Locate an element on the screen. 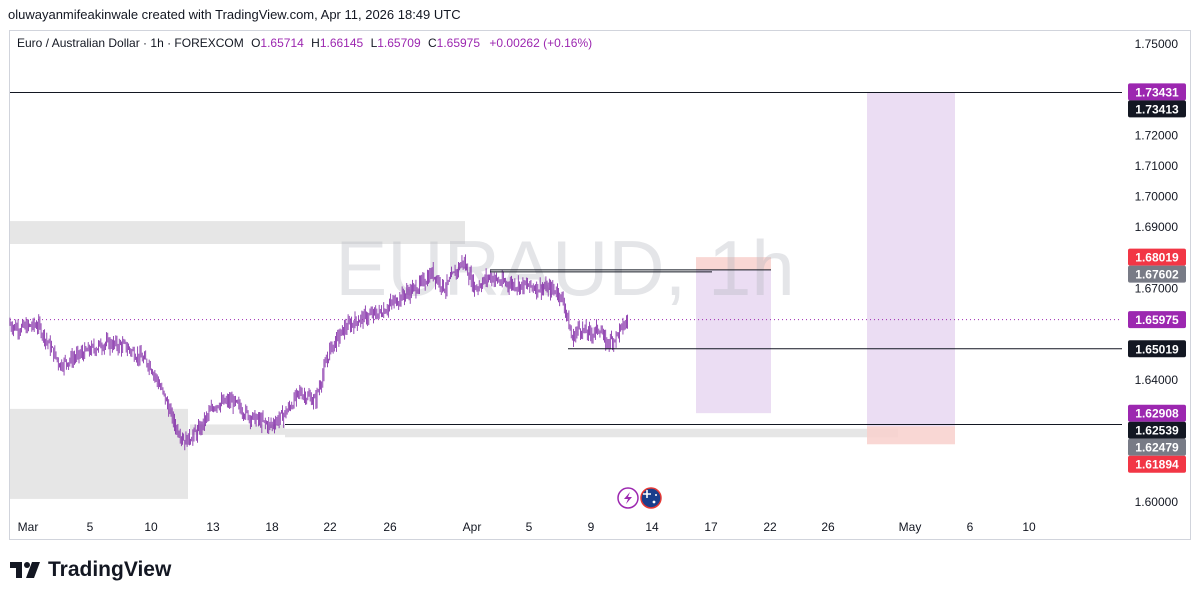  legend-close-label: C is located at coordinates (432, 43).